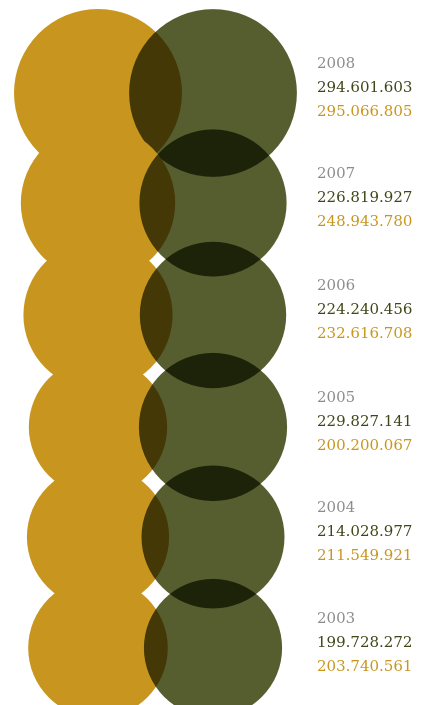 The width and height of the screenshot is (437, 705). What do you see at coordinates (364, 531) in the screenshot?
I see `value-label-2004-series-2: 214.028.977` at bounding box center [364, 531].